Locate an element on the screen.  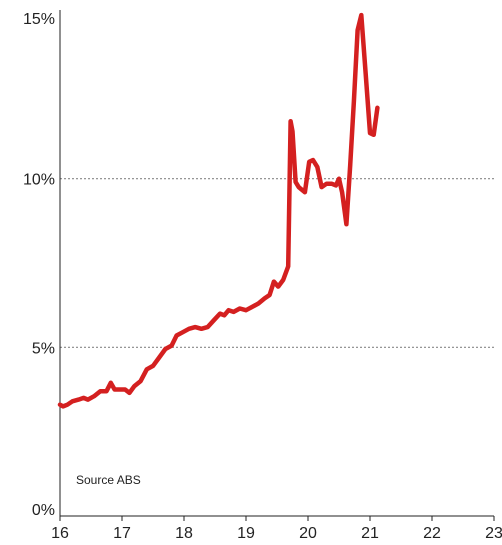
y-tick-label: 5% is located at coordinates (43, 348).